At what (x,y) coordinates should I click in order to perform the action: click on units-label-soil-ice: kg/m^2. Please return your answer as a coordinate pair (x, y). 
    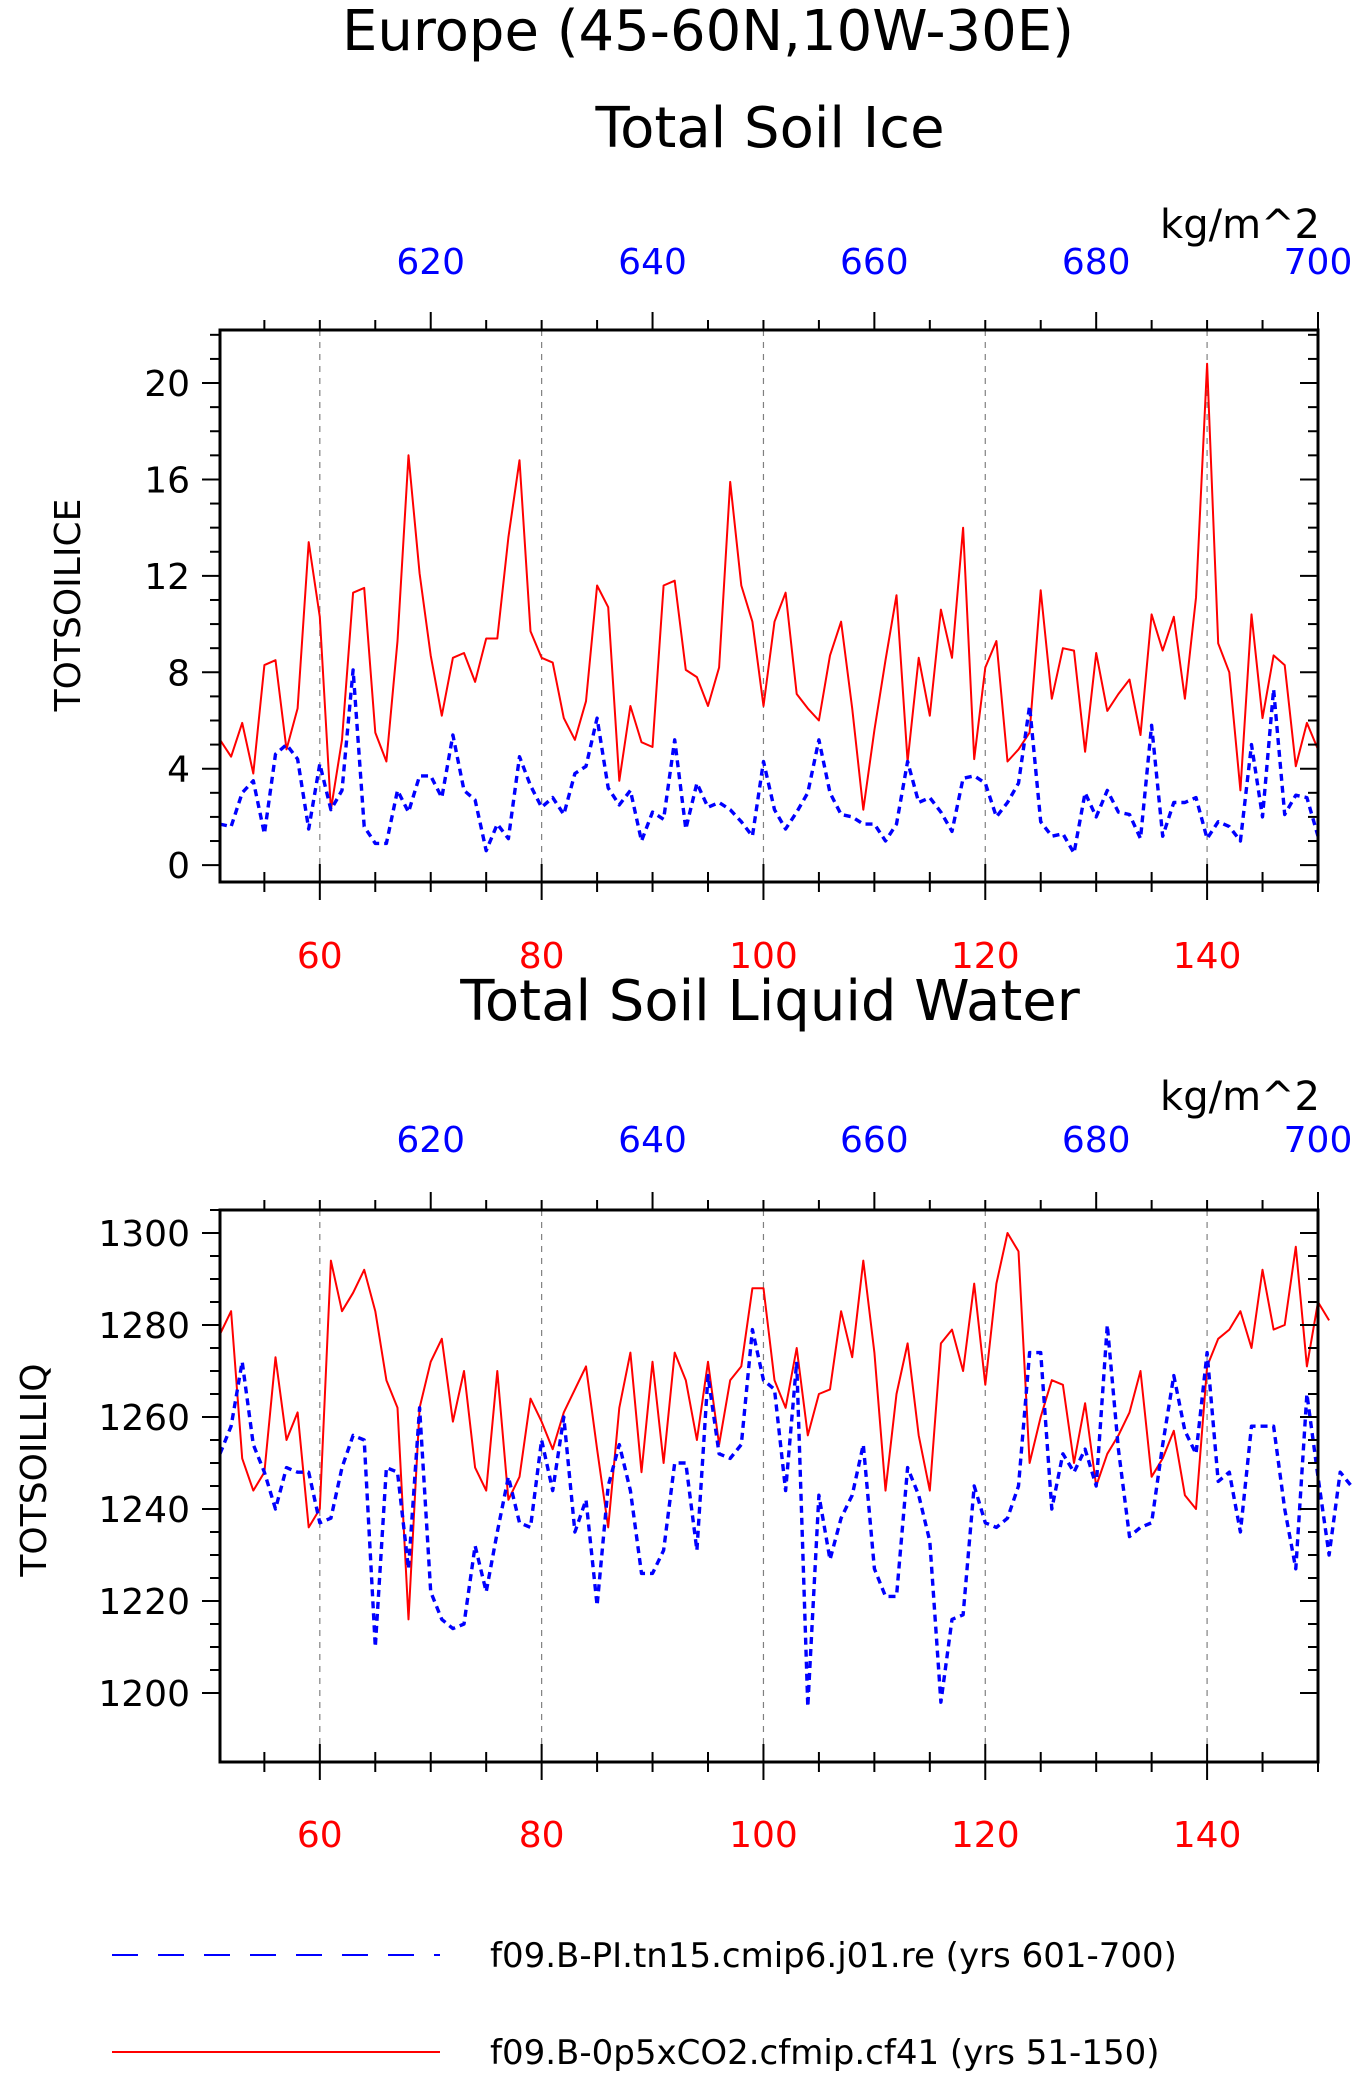
    Looking at the image, I should click on (1240, 225).